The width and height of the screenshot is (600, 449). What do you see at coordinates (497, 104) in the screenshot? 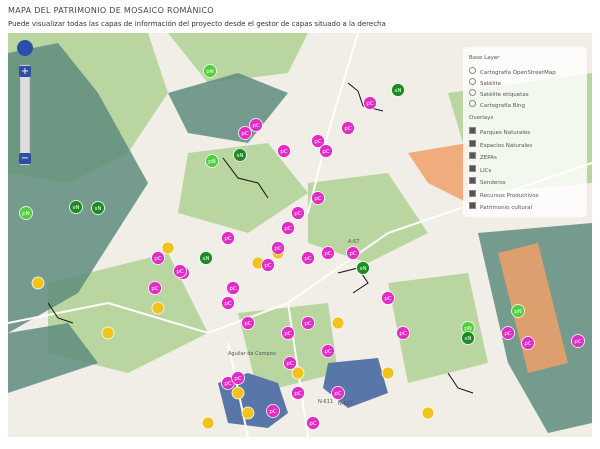
I see `base-layer-option: Cartografía Bing` at bounding box center [497, 104].